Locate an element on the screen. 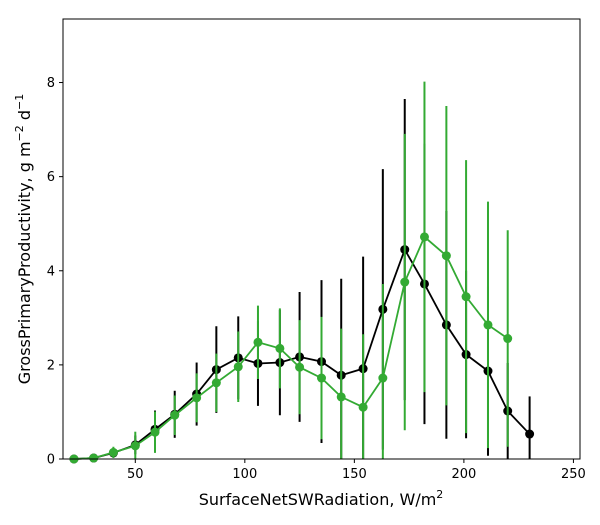 This screenshot has width=600, height=525. x-tick-label: 150 is located at coordinates (354, 474).